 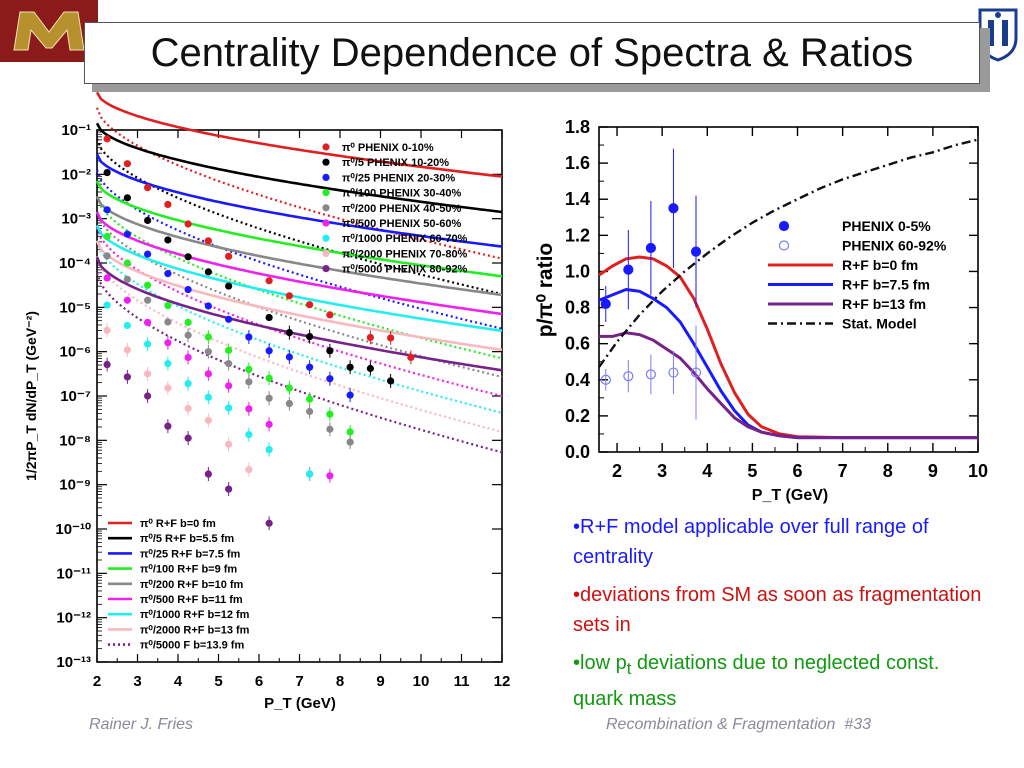 What do you see at coordinates (405, 254) in the screenshot?
I see `spectra-legend-label: π⁰/2000 PHENIX 70-80%` at bounding box center [405, 254].